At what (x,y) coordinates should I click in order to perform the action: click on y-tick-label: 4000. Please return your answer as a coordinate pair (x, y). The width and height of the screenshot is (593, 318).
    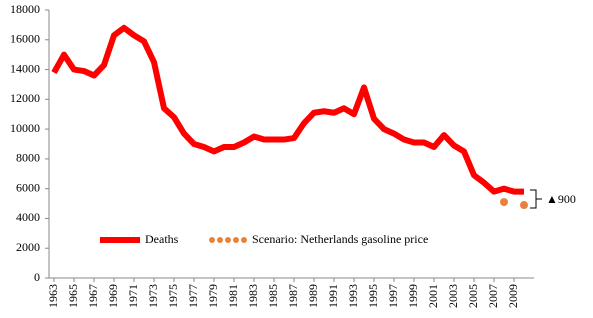
    Looking at the image, I should click on (28, 217).